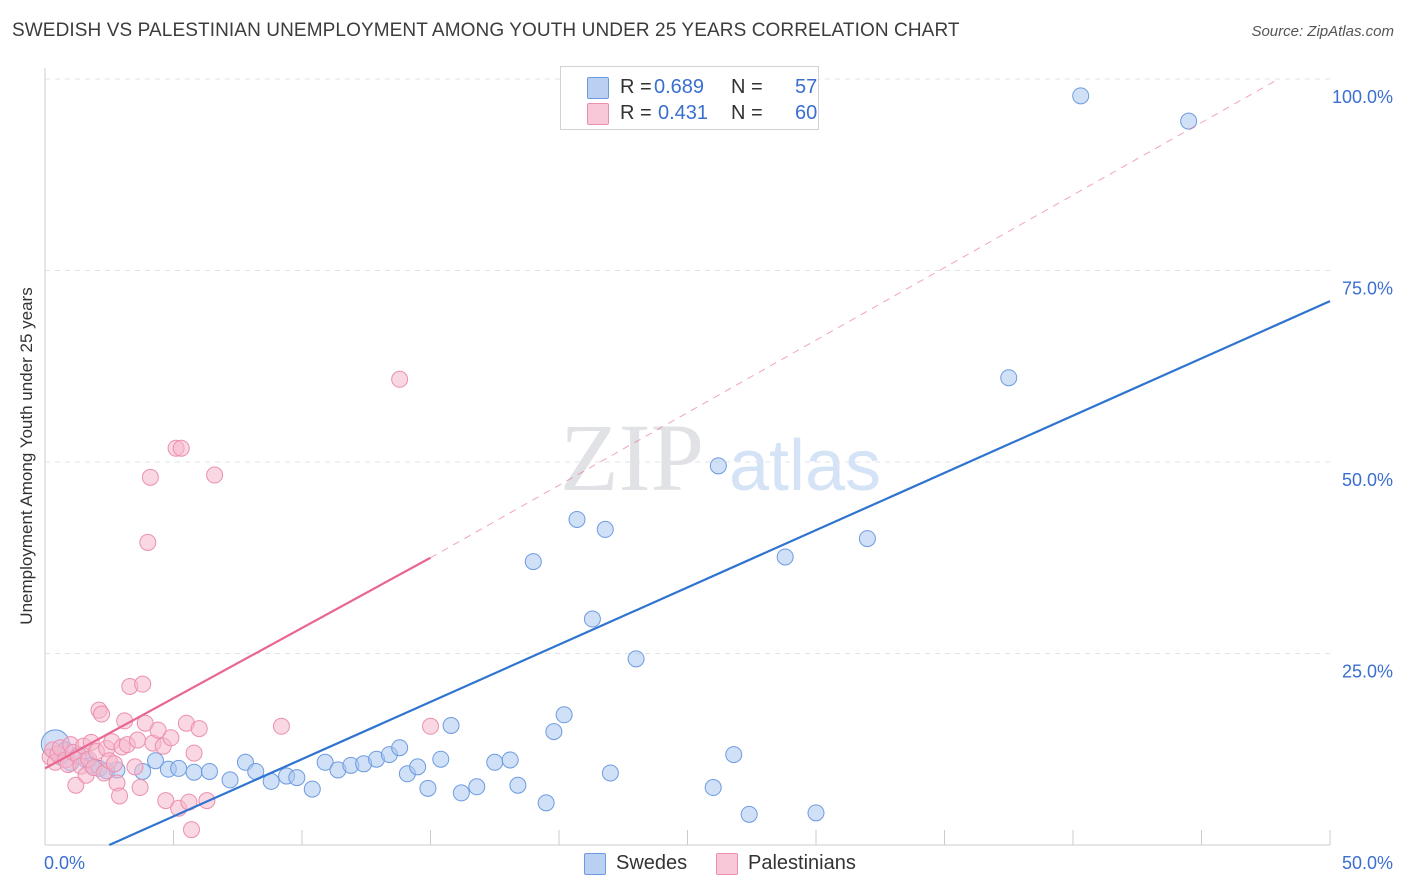  What do you see at coordinates (632, 457) in the screenshot?
I see `watermark-zip: ZIP` at bounding box center [632, 457].